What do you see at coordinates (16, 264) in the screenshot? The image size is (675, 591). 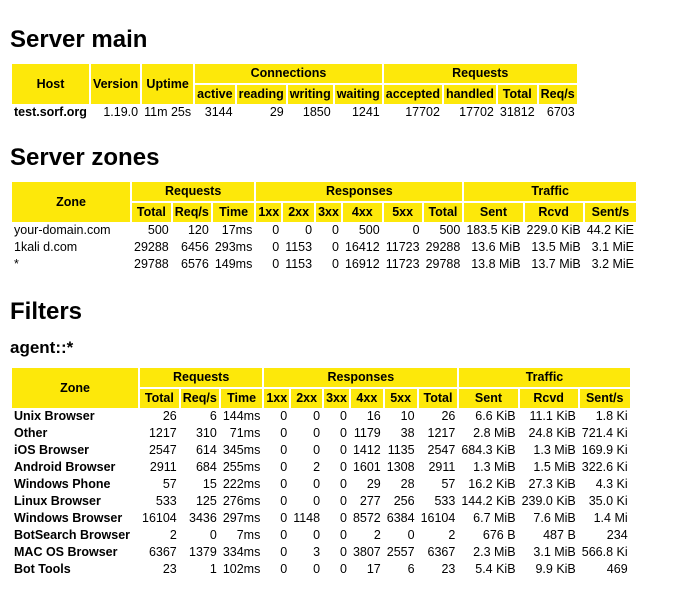 I see `zone-name-cell: *` at bounding box center [16, 264].